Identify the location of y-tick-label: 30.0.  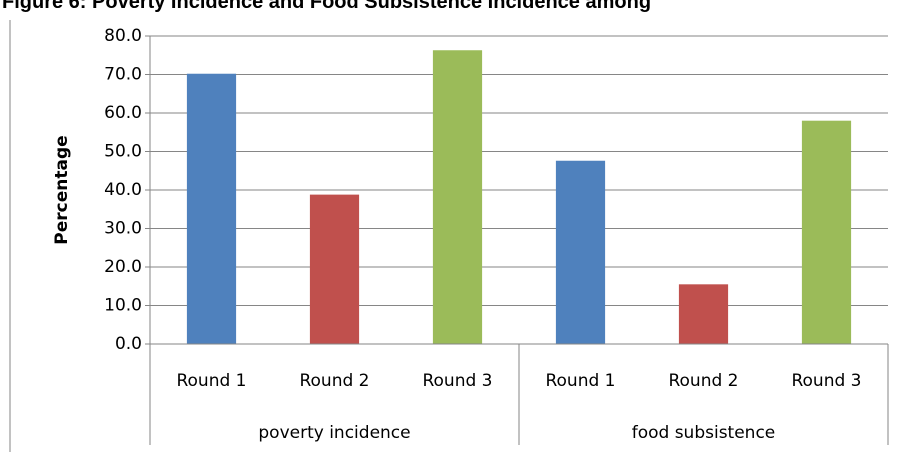
(123, 229).